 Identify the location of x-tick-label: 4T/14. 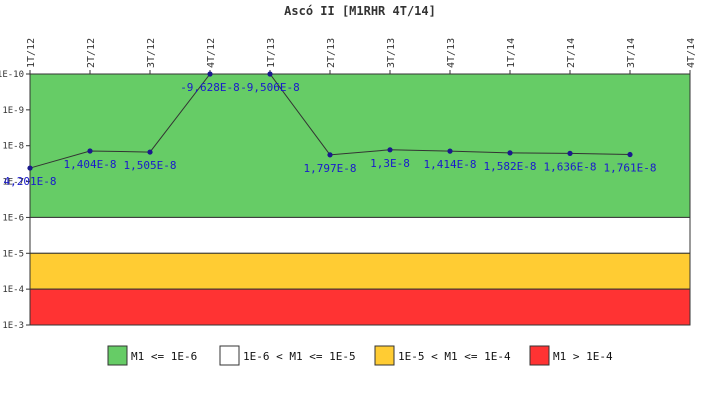
(691, 53).